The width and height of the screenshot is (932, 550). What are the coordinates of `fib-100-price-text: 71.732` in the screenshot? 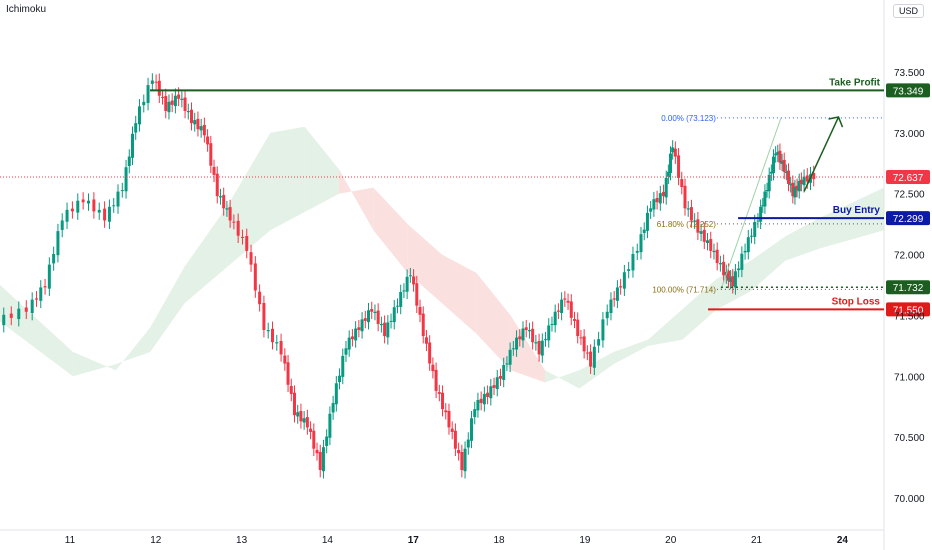 It's located at (908, 288).